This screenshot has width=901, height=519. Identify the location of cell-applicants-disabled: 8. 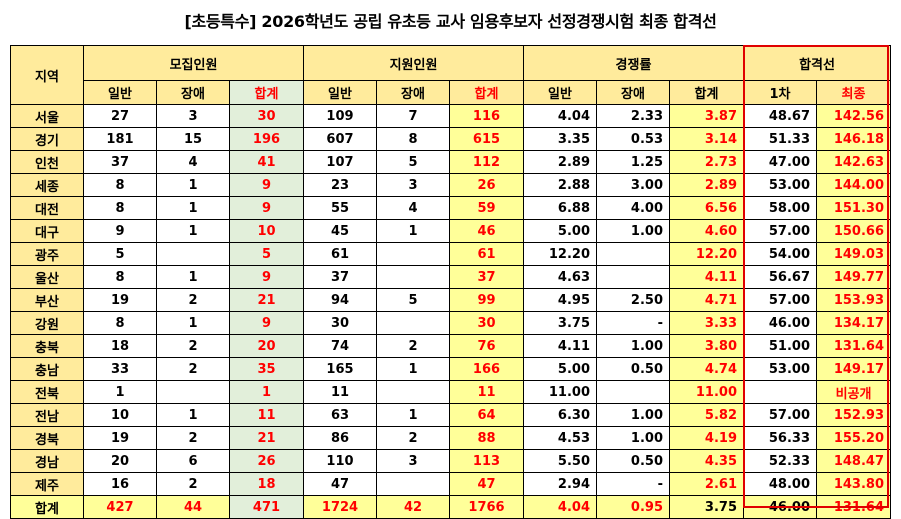
(413, 139).